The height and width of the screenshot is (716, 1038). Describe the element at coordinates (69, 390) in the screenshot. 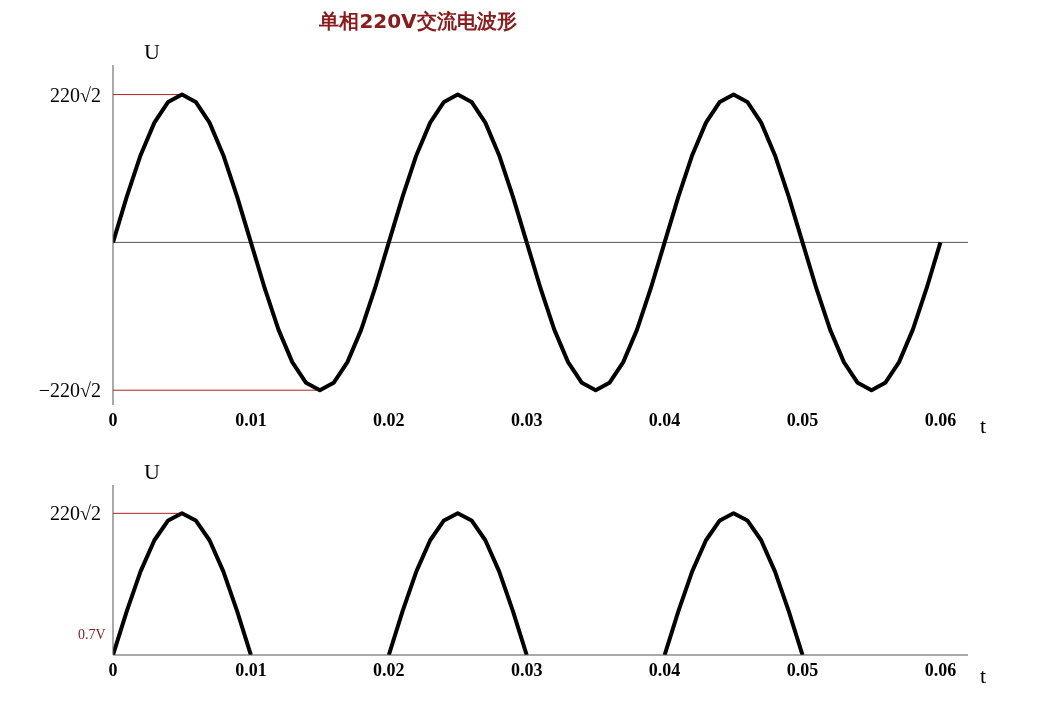

I see `text: −220√2` at that location.